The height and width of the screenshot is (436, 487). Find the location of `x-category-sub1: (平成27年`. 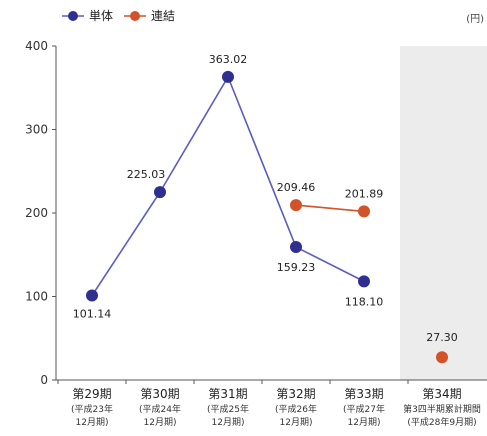

x-category-sub1: (平成27年 is located at coordinates (364, 409).